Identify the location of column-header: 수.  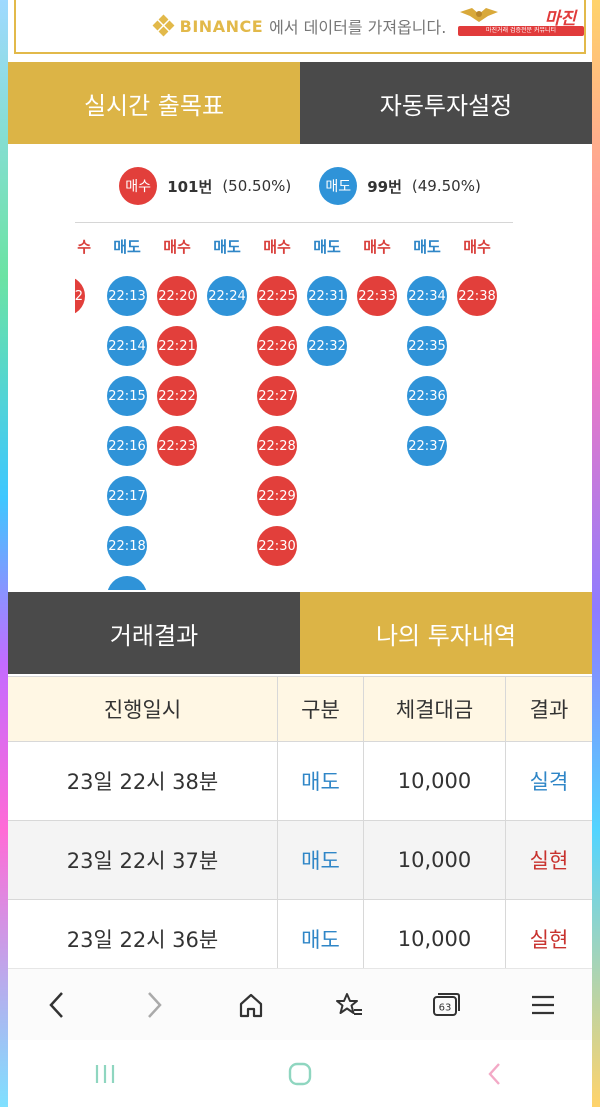
(84, 247).